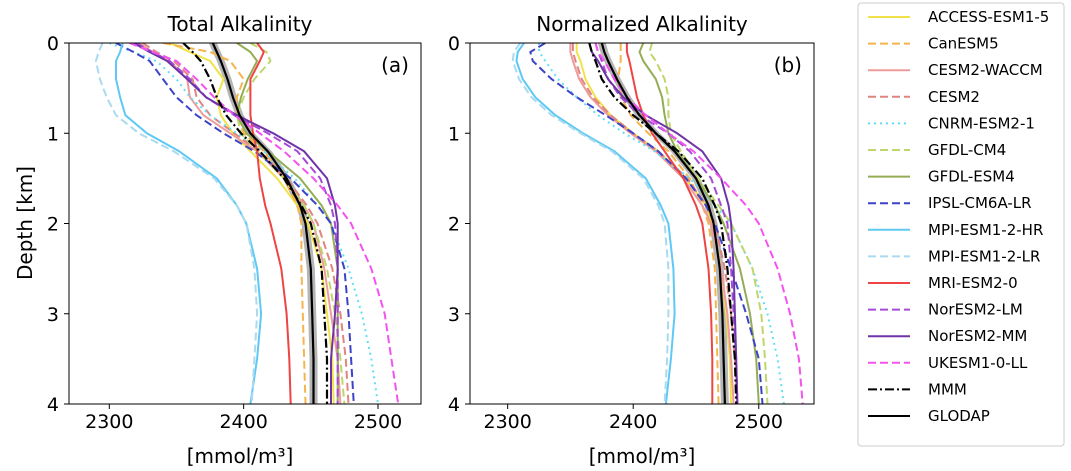 This screenshot has height=471, width=1071. What do you see at coordinates (959, 416) in the screenshot?
I see `legend-label: GLODAP` at bounding box center [959, 416].